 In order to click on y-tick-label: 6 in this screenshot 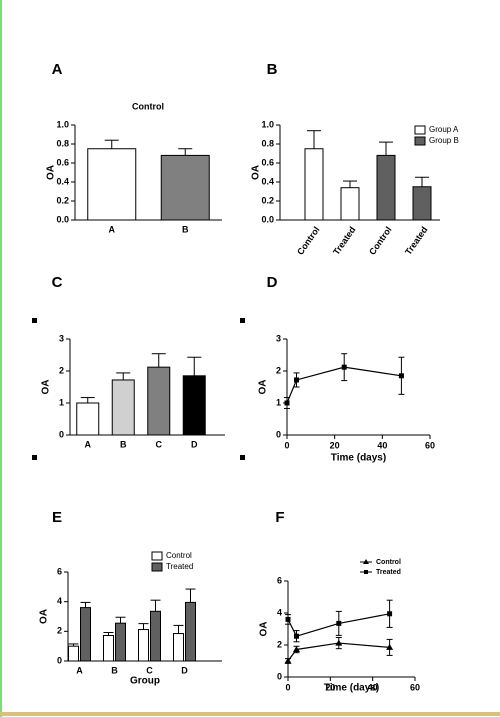, I will do `click(279, 580)`.